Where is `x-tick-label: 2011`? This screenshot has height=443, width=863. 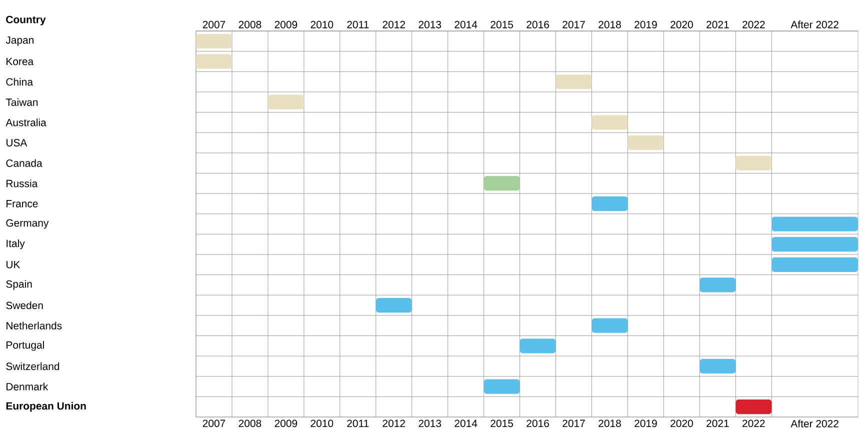
x-tick-label: 2011 is located at coordinates (358, 424).